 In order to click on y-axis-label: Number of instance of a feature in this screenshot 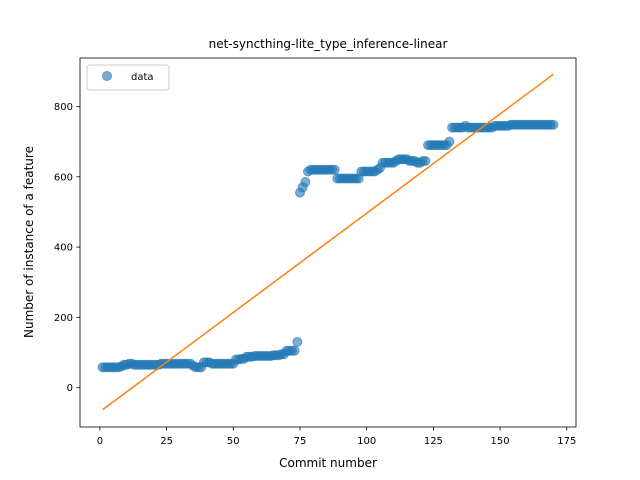, I will do `click(29, 242)`.